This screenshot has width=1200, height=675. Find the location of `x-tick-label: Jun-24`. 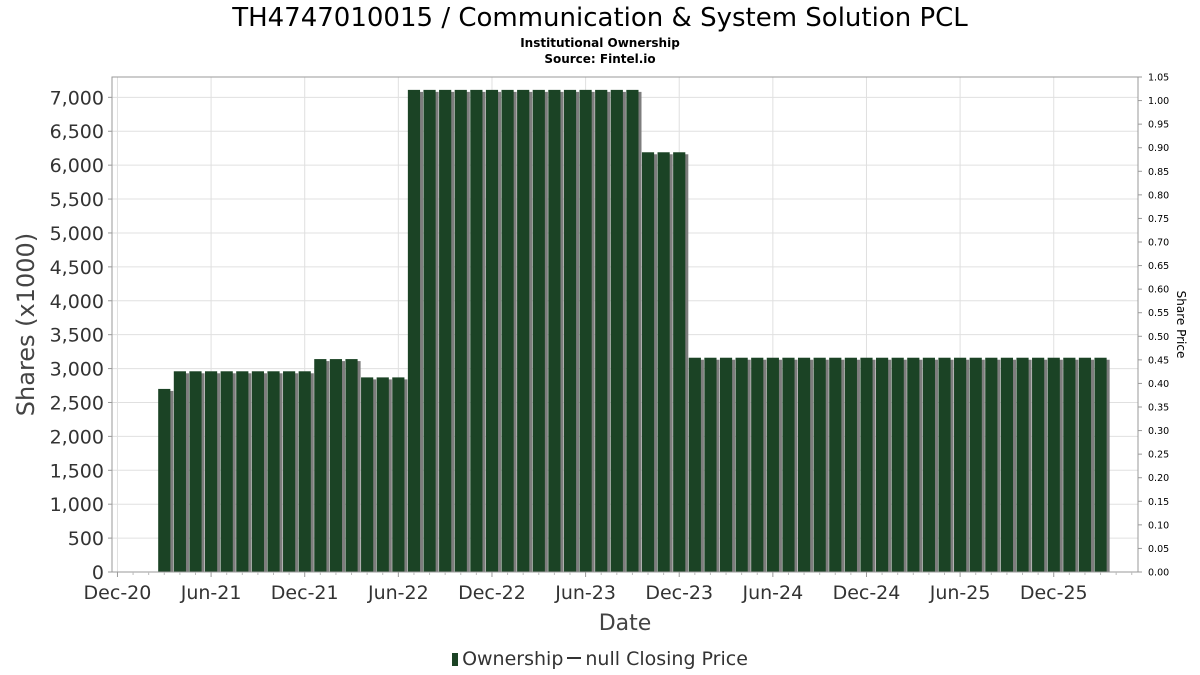

x-tick-label: Jun-24 is located at coordinates (772, 593).